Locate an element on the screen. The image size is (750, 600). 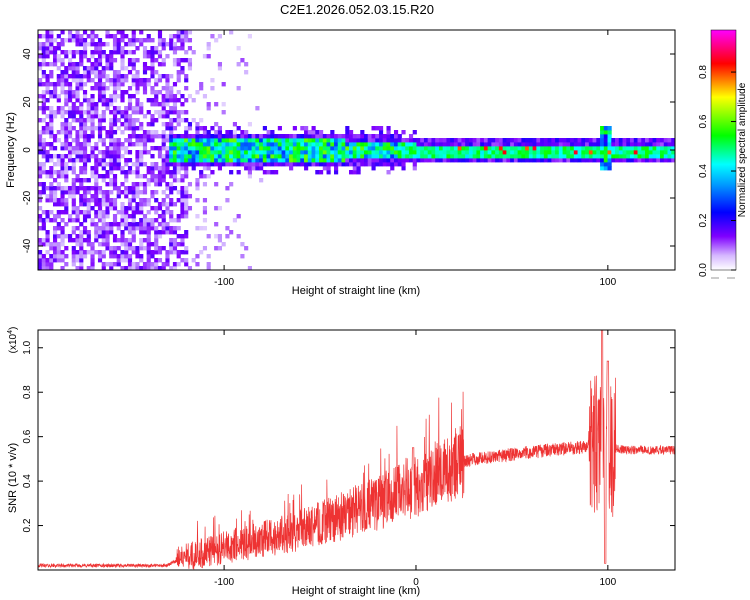
spectrogram-y-tick-label: -40 is located at coordinates (27, 245).